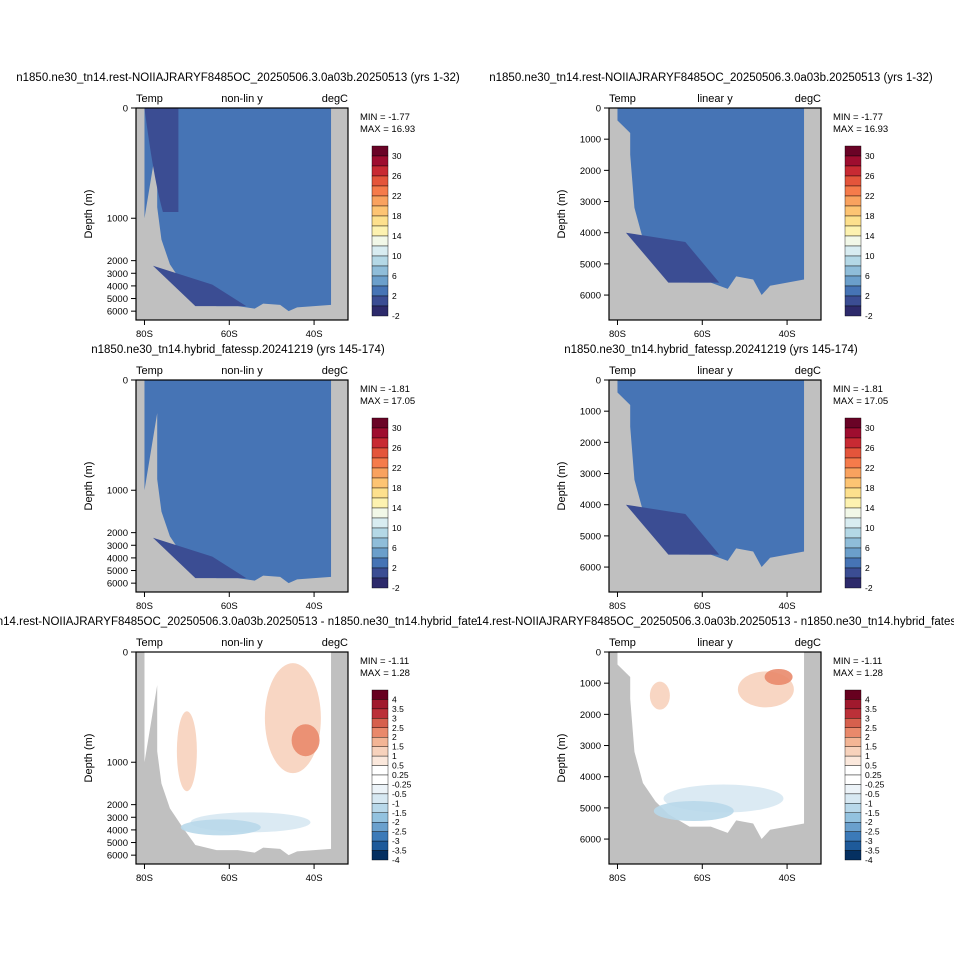 This screenshot has height=954, width=954. I want to click on units-label: degC, so click(335, 643).